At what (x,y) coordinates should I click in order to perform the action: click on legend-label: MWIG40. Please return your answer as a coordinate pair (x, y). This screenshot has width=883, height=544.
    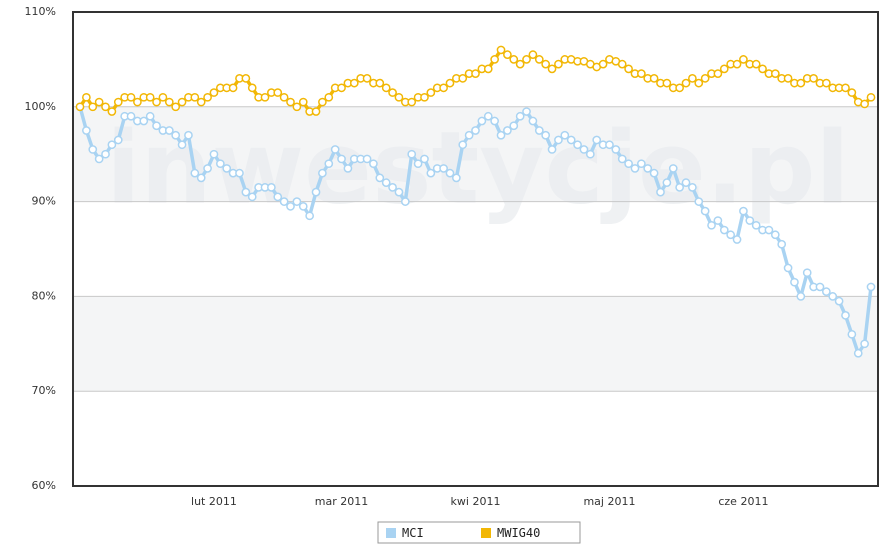
    Looking at the image, I should click on (518, 533).